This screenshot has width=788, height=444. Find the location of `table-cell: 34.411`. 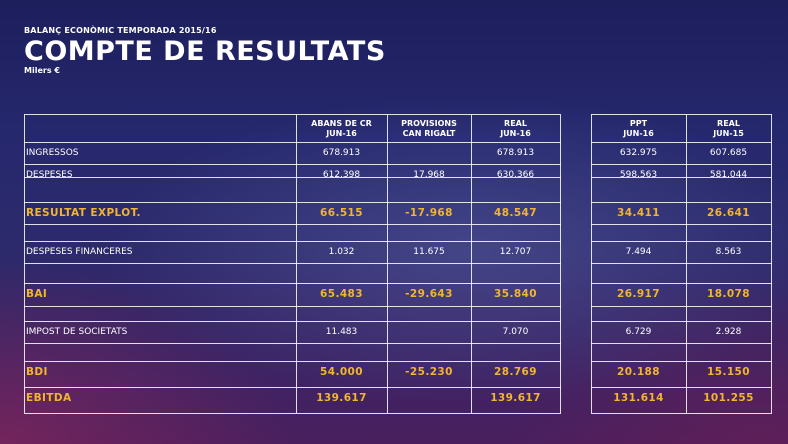

table-cell: 34.411 is located at coordinates (638, 213).